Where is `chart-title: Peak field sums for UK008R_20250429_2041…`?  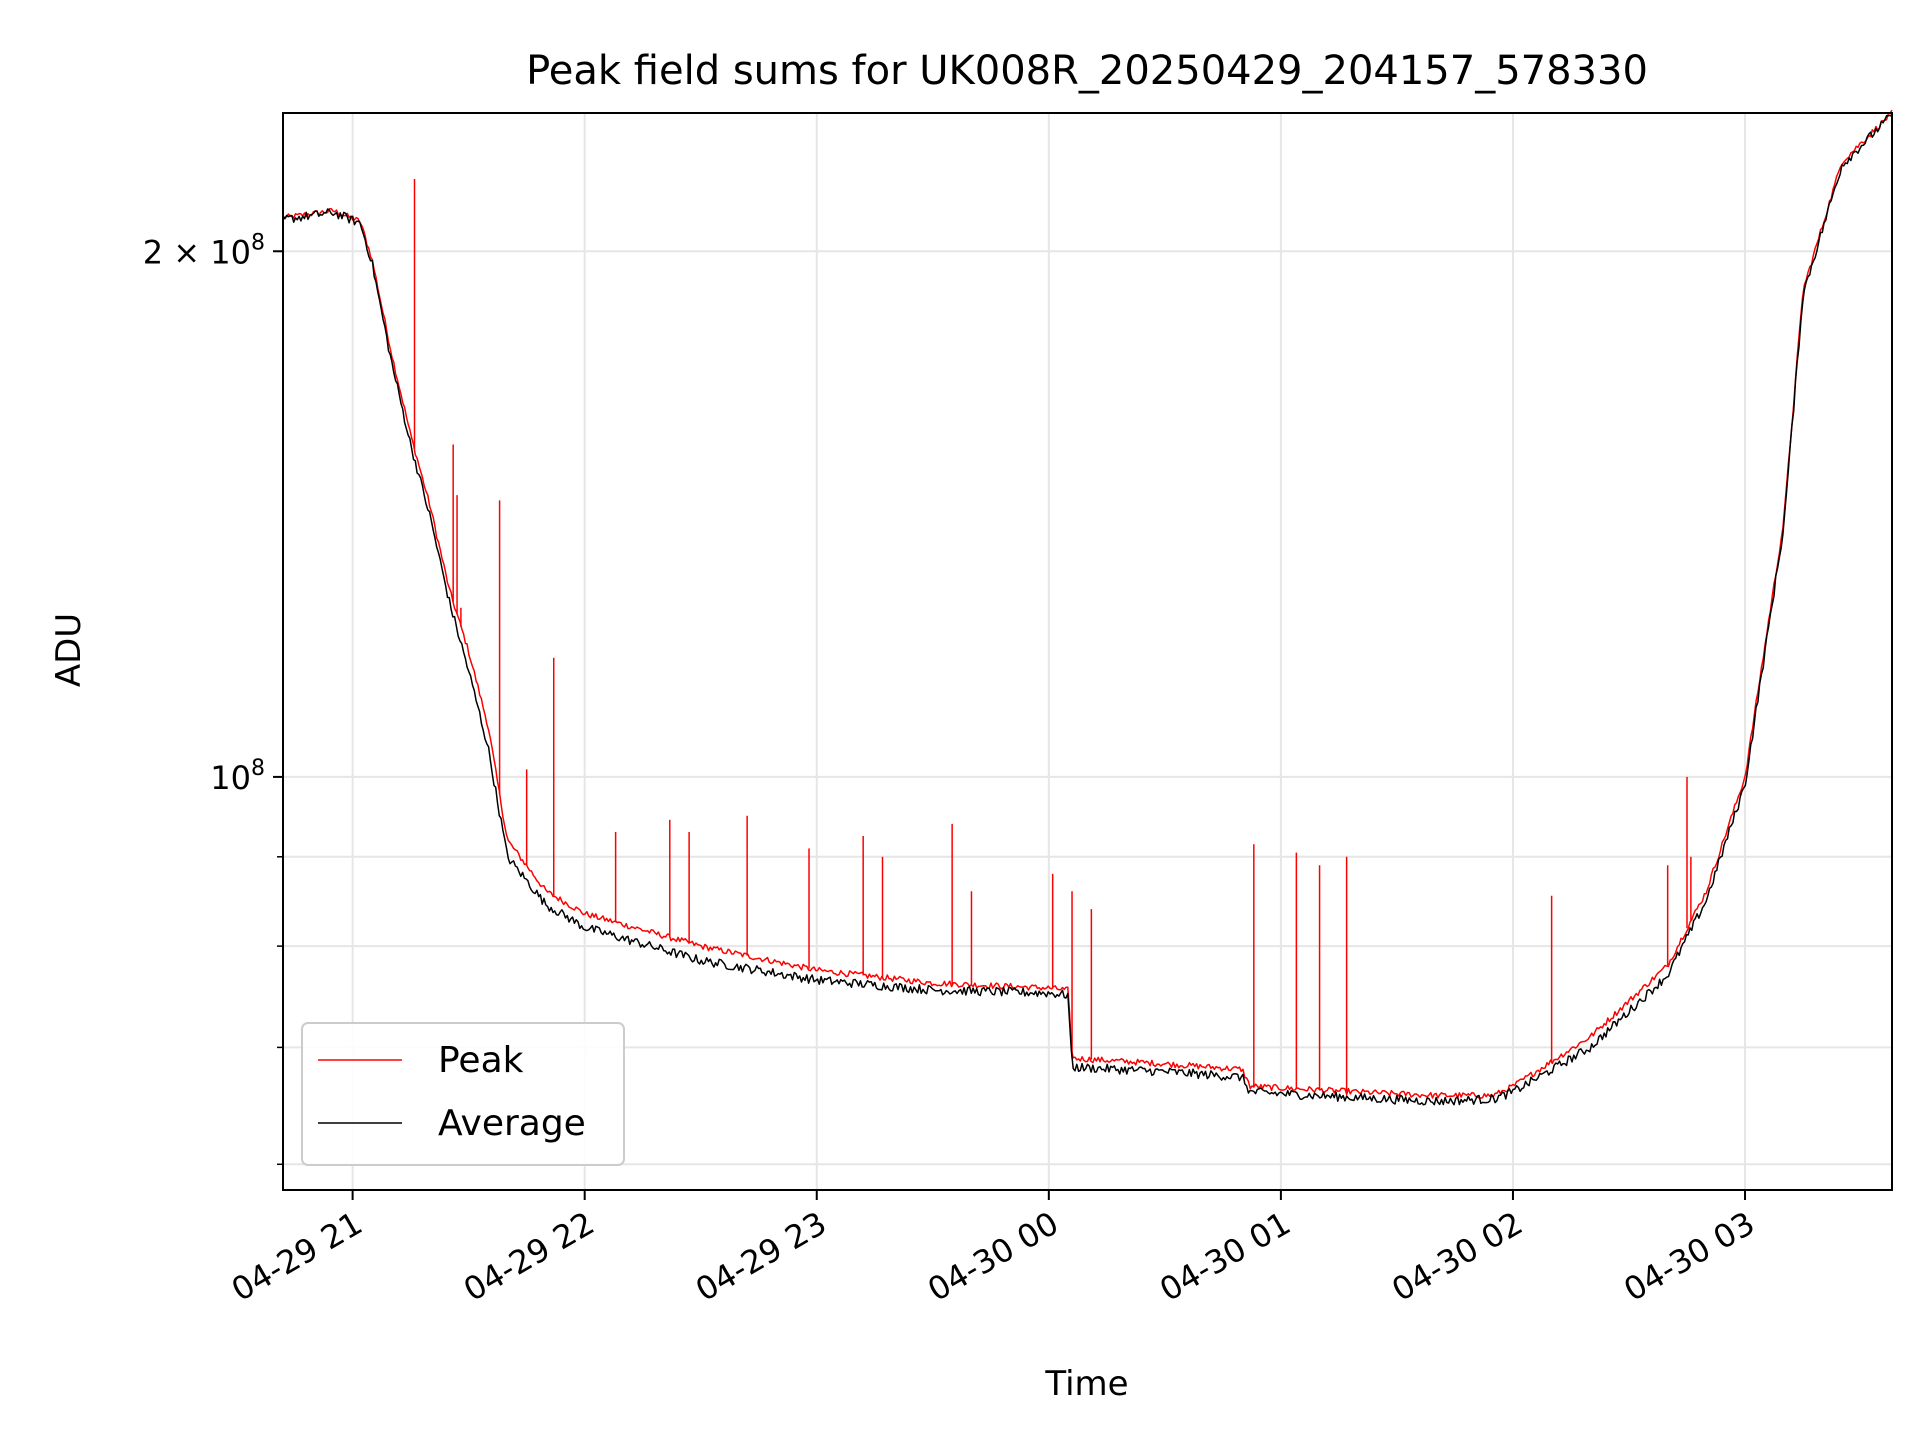
chart-title: Peak field sums for UK008R_20250429_2041… is located at coordinates (1087, 71).